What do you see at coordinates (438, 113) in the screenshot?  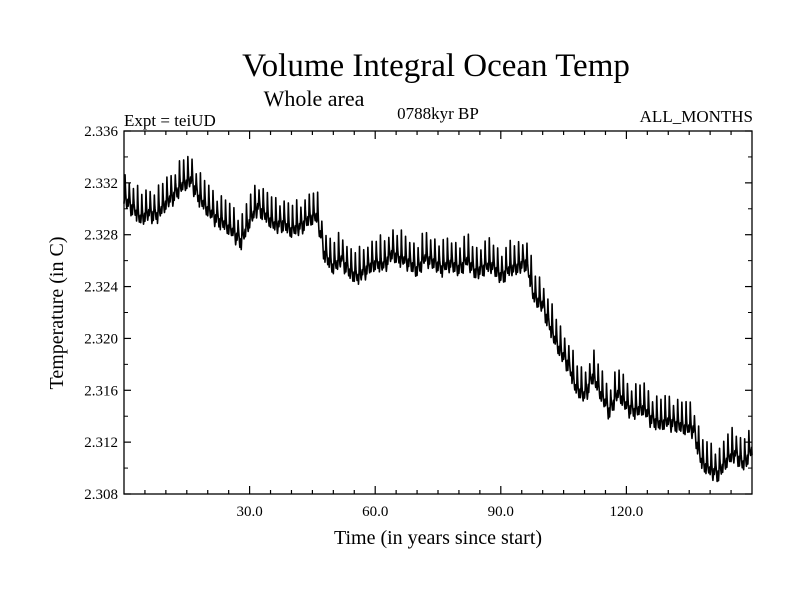 I see `period-label: 0788kyr BP` at bounding box center [438, 113].